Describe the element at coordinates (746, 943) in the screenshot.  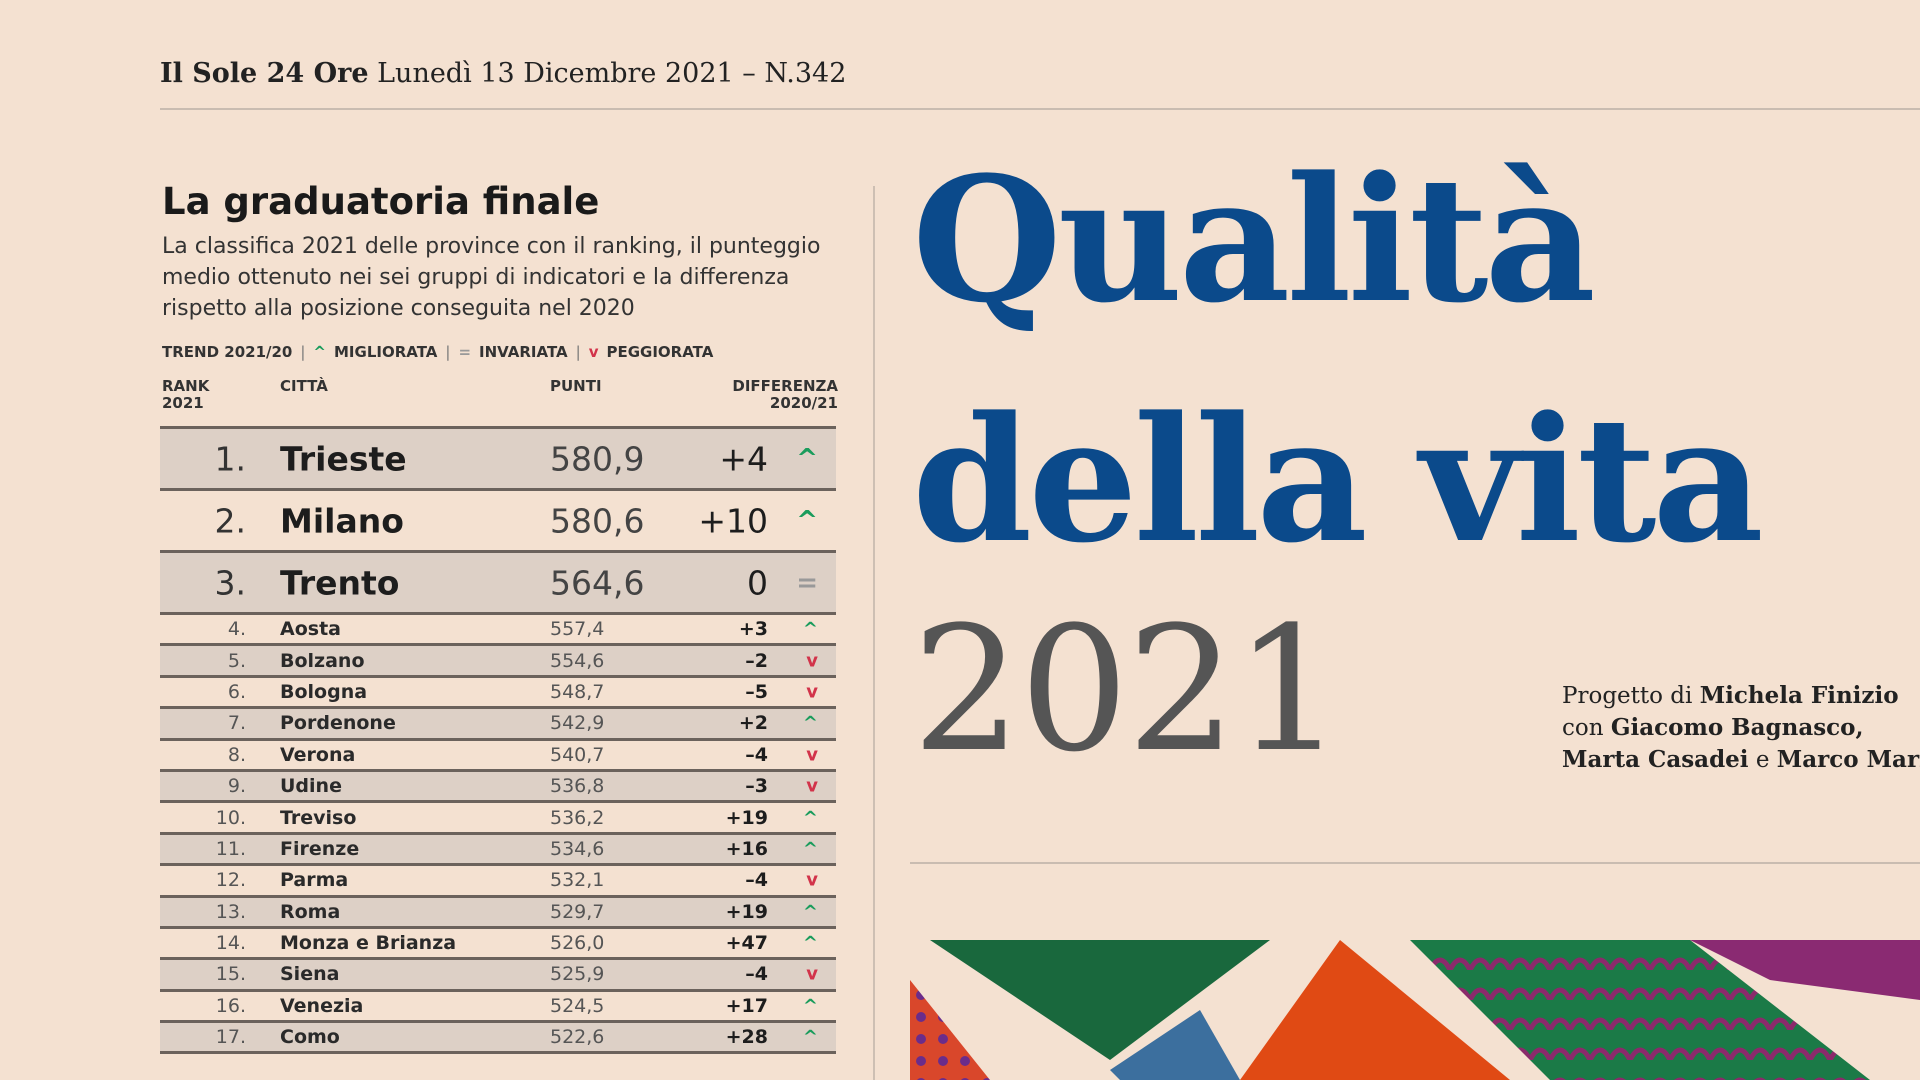
I see `difference-cell: +47` at that location.